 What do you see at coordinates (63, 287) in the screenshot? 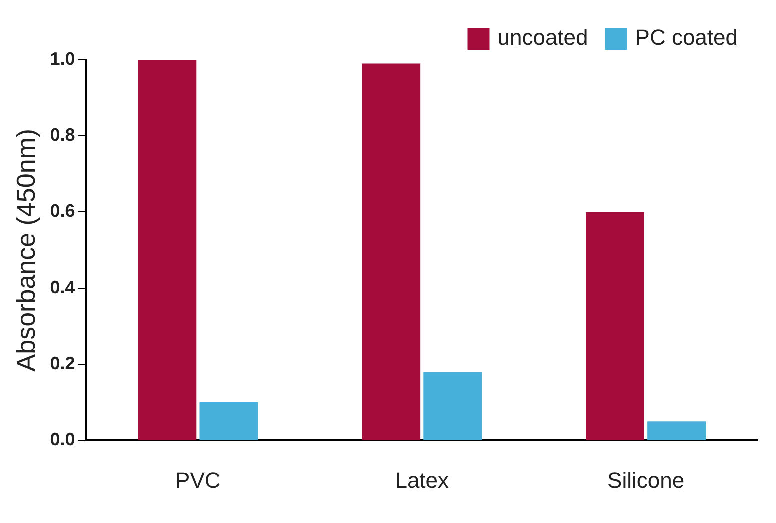
I see `y-tick-label: 0.4` at bounding box center [63, 287].